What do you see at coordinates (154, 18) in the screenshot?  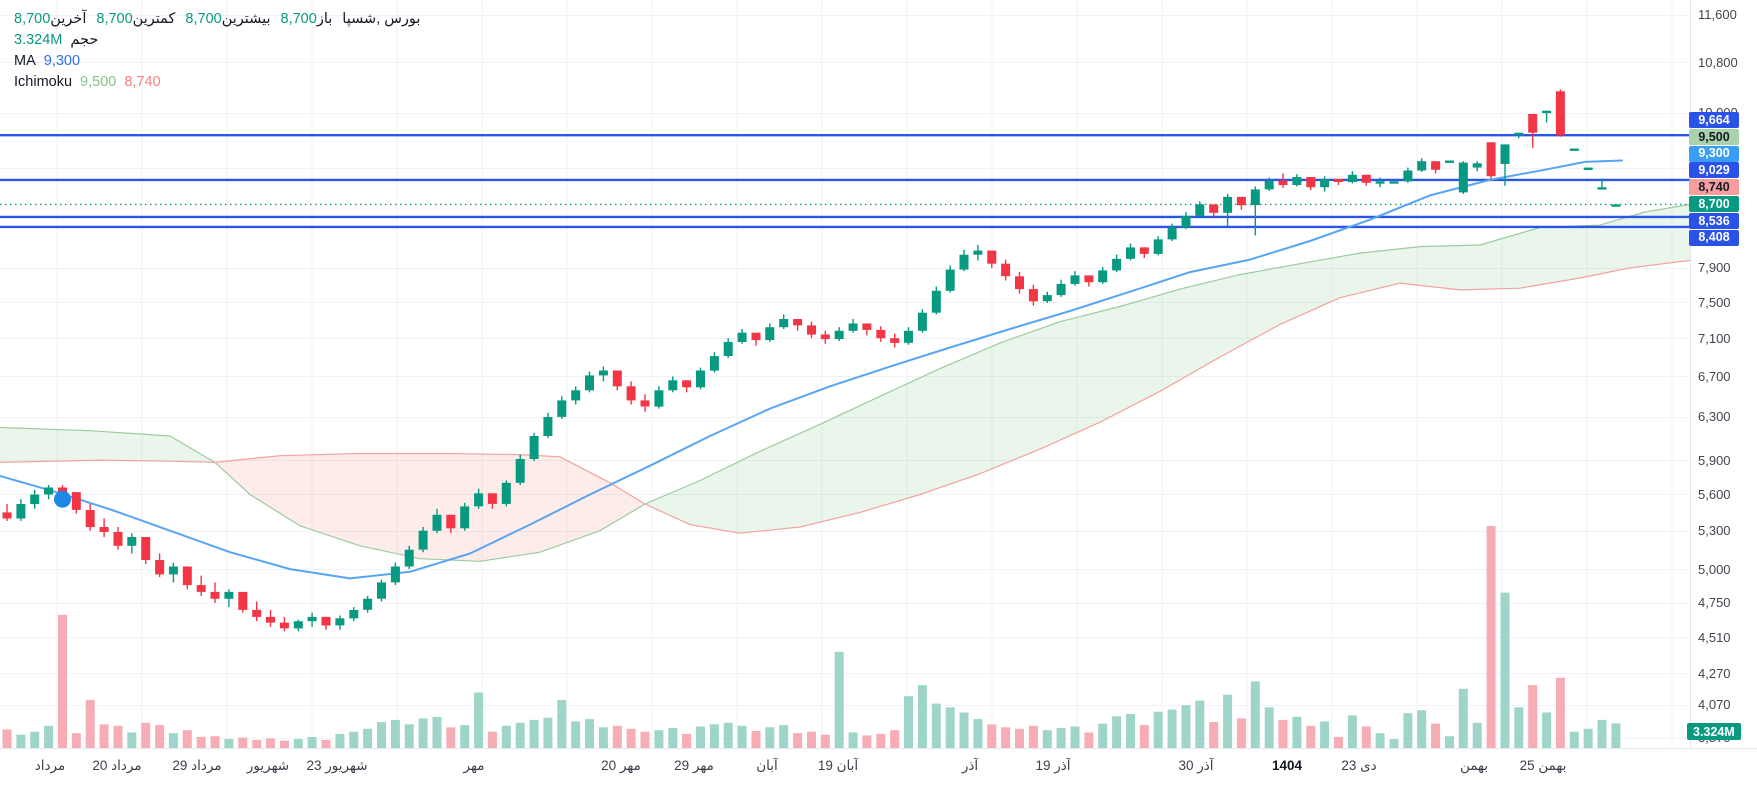 I see `ohlc-label: کمترین` at bounding box center [154, 18].